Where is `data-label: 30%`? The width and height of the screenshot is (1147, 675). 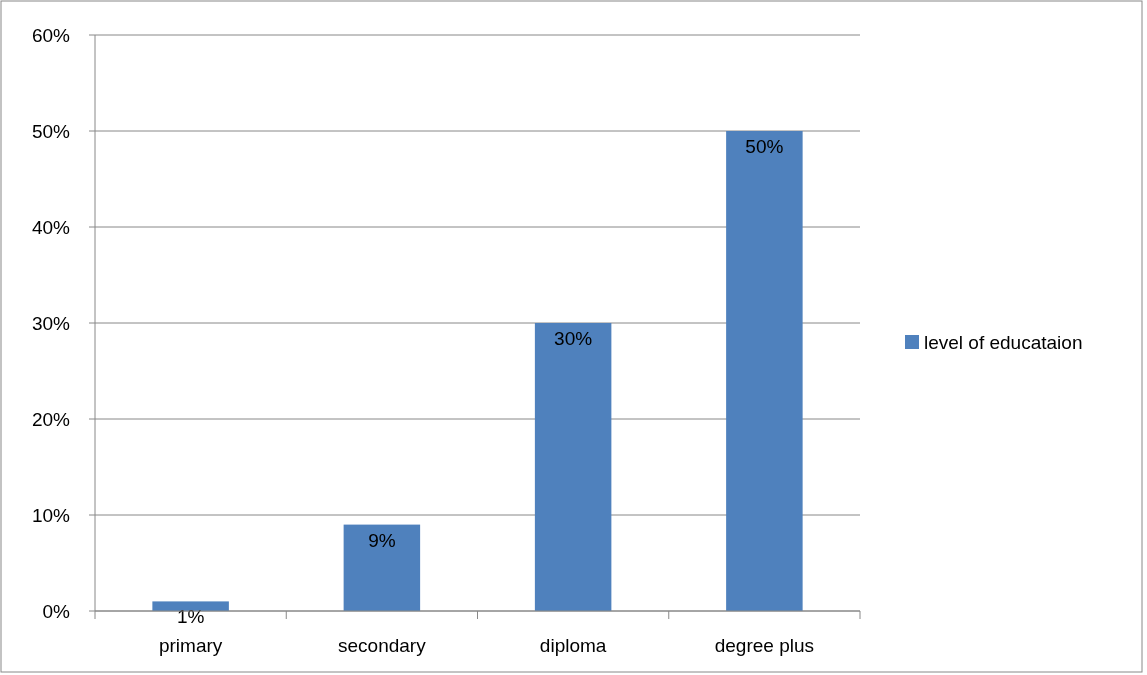
data-label: 30% is located at coordinates (573, 338).